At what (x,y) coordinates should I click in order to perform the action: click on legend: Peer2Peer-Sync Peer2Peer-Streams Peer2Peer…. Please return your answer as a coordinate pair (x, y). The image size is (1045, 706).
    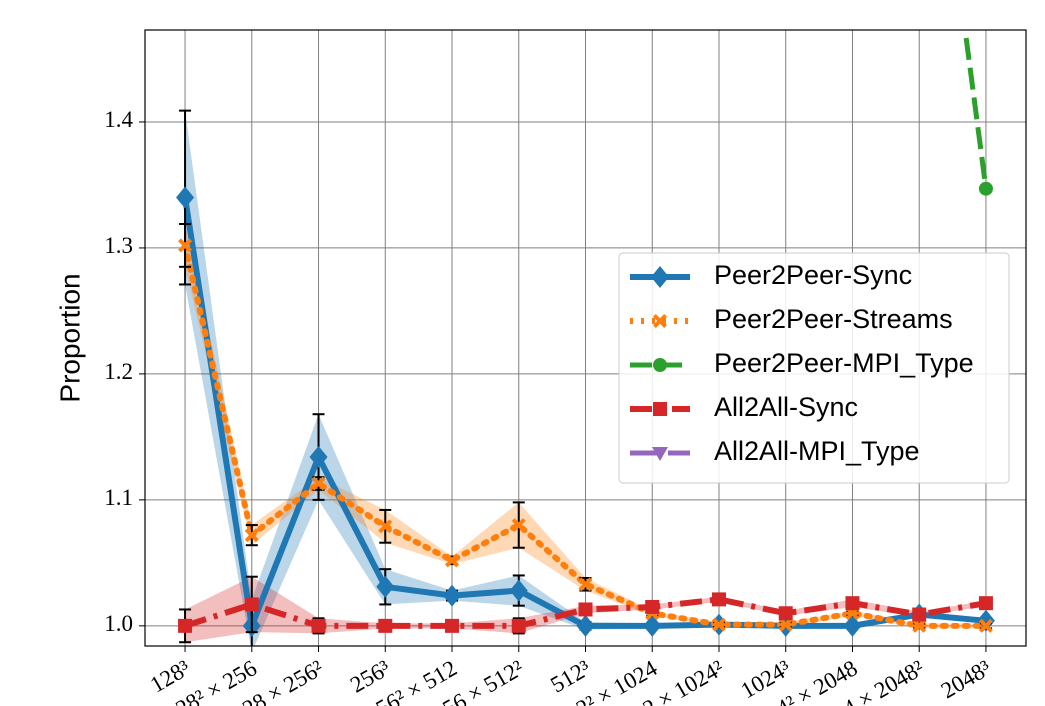
    Looking at the image, I should click on (814, 368).